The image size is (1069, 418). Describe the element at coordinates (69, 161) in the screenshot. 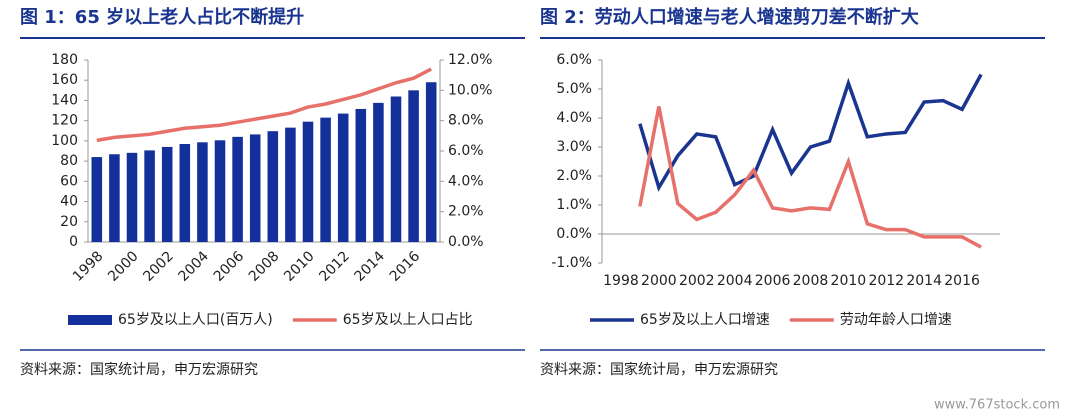

I see `y-tick-label: 80` at that location.